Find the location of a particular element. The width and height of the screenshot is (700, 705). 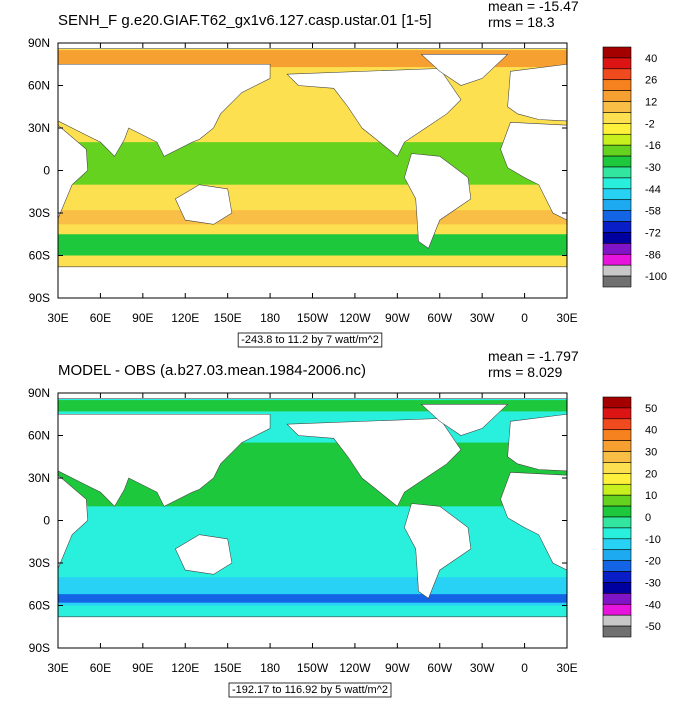

colorbar-label: -10 is located at coordinates (653, 540).